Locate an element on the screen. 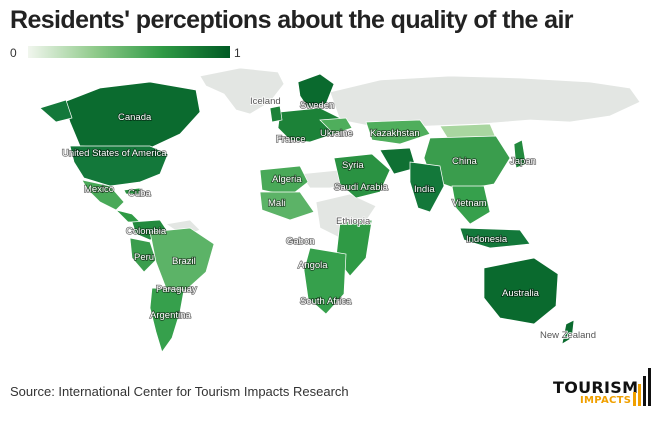  country-shape-brazil is located at coordinates (182, 259).